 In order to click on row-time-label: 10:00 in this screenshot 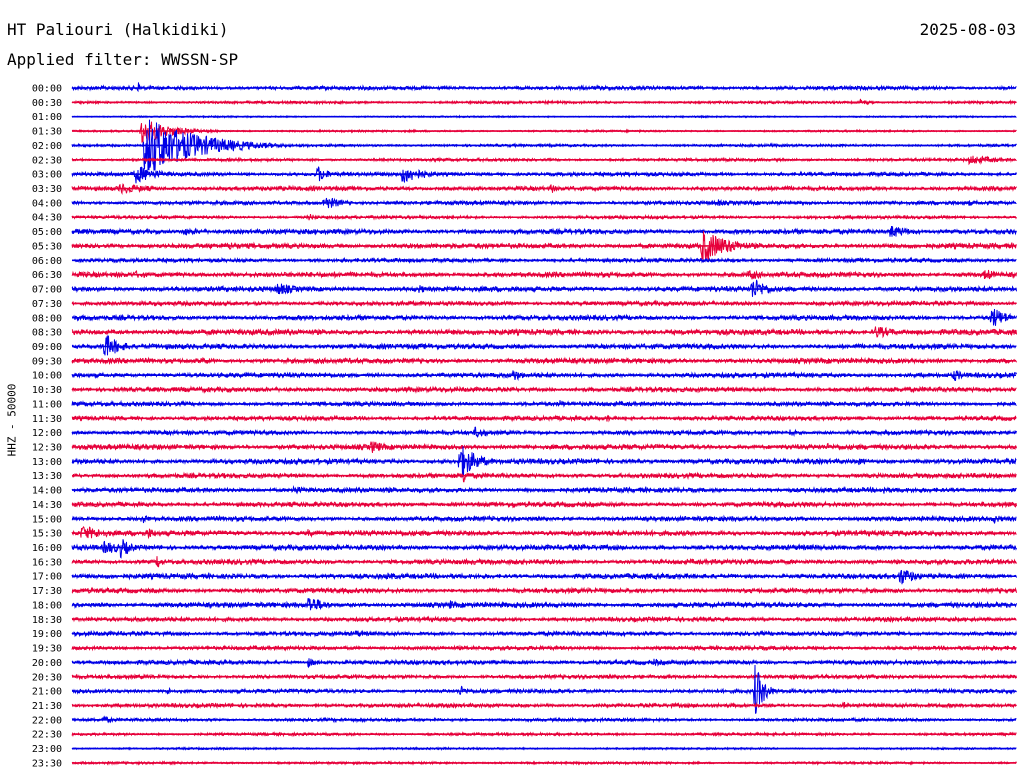, I will do `click(47, 376)`.